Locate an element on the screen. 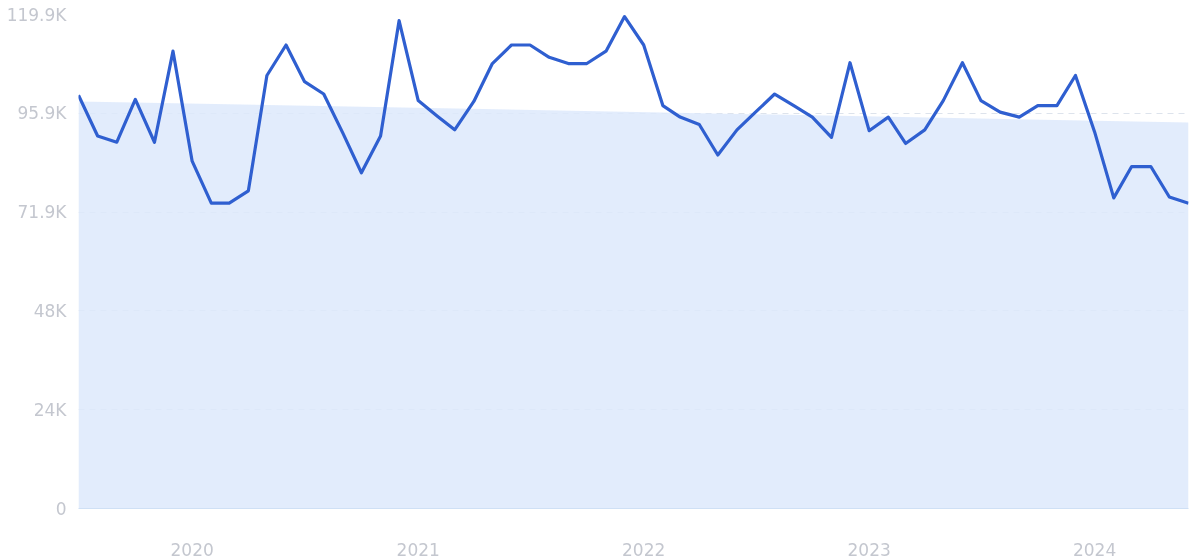 The width and height of the screenshot is (1200, 558). y-tick-label: 48K is located at coordinates (50, 310).